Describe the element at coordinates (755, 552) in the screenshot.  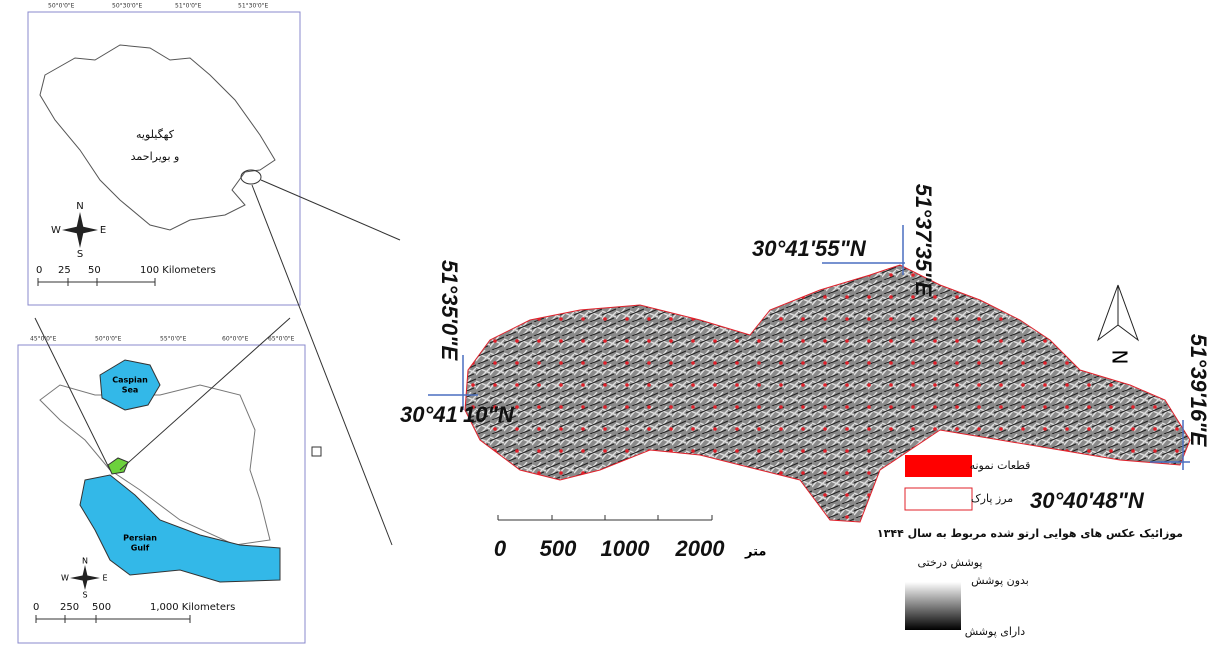
I see `scale-unit: متر` at that location.